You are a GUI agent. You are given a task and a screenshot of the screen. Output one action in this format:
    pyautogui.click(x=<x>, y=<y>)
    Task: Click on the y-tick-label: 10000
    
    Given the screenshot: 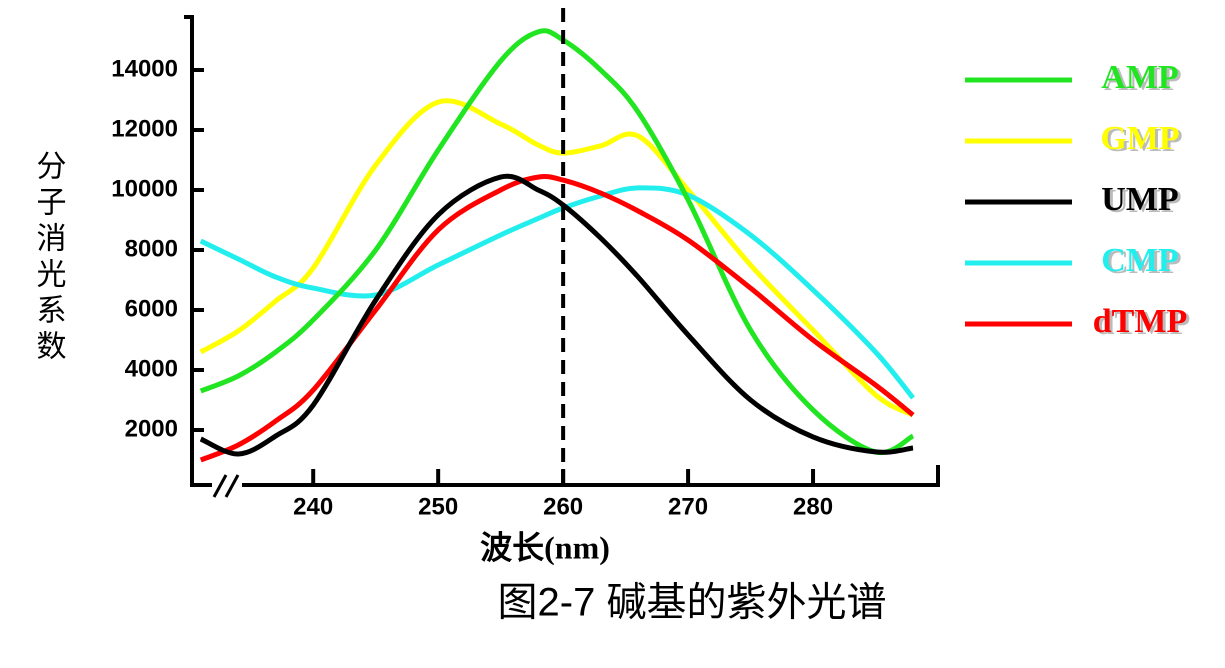 What is the action you would take?
    pyautogui.click(x=144, y=188)
    